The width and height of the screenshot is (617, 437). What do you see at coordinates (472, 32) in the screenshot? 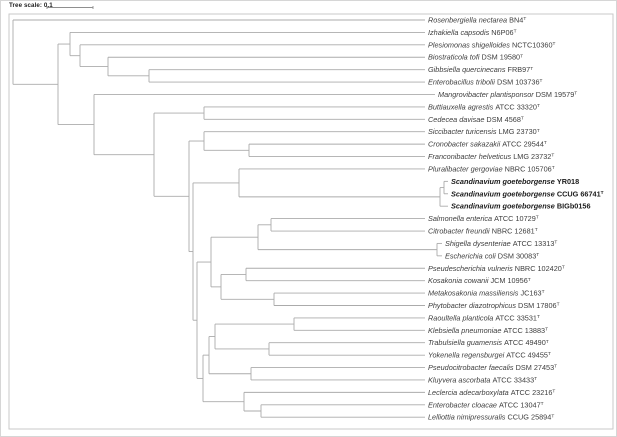
I see `taxon-label: Izhakiella capsodis N6P06T` at bounding box center [472, 32].